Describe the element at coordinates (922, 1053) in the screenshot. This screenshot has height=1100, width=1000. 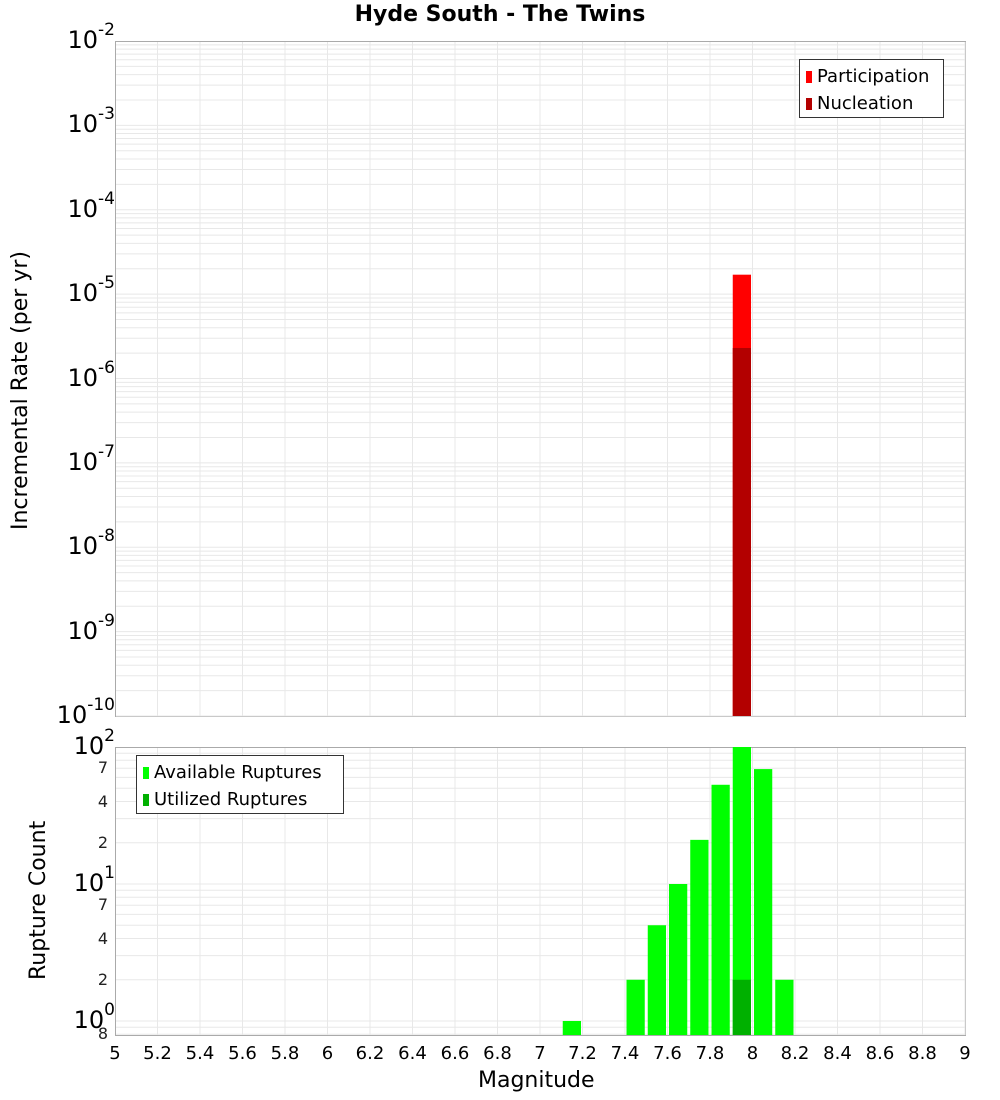
I see `x-tick-label: 8.8` at that location.